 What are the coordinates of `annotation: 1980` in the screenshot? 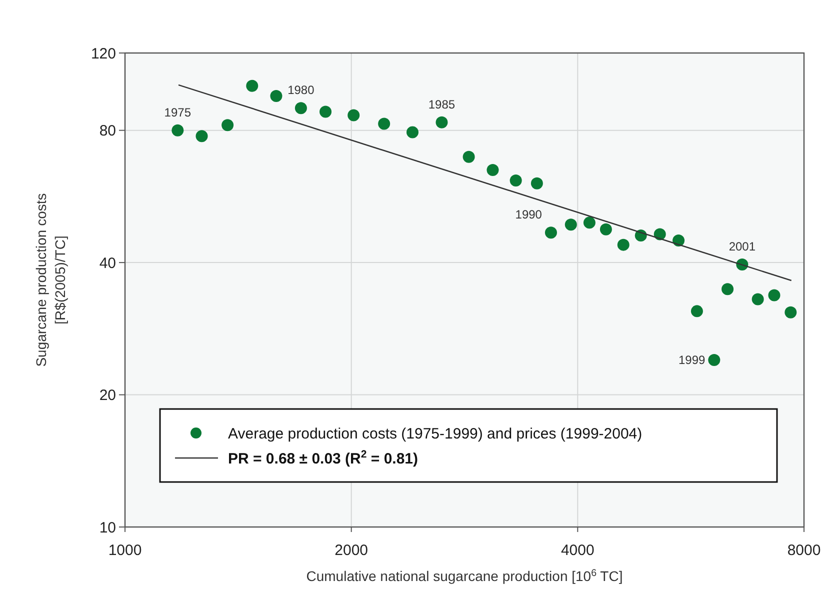 It's located at (301, 90).